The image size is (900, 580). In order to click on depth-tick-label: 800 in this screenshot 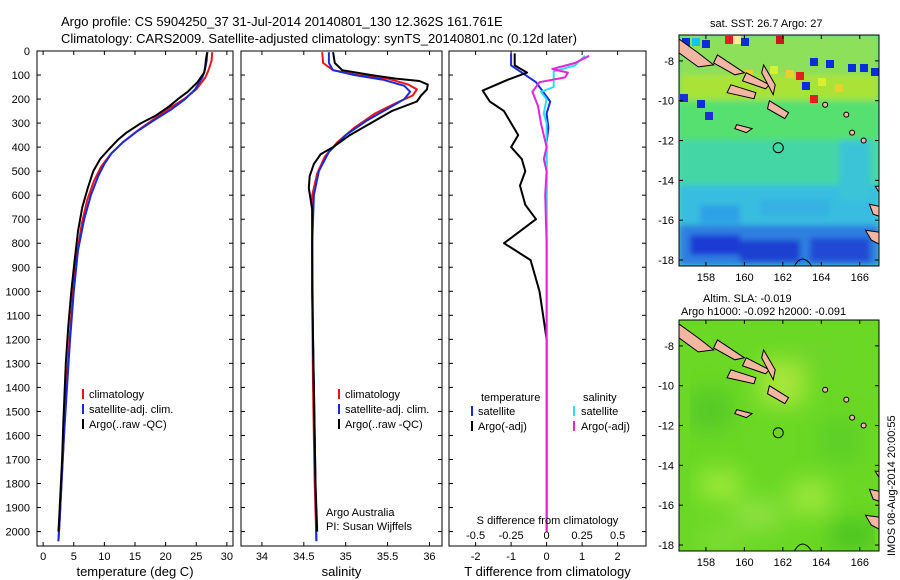, I will do `click(21, 244)`.